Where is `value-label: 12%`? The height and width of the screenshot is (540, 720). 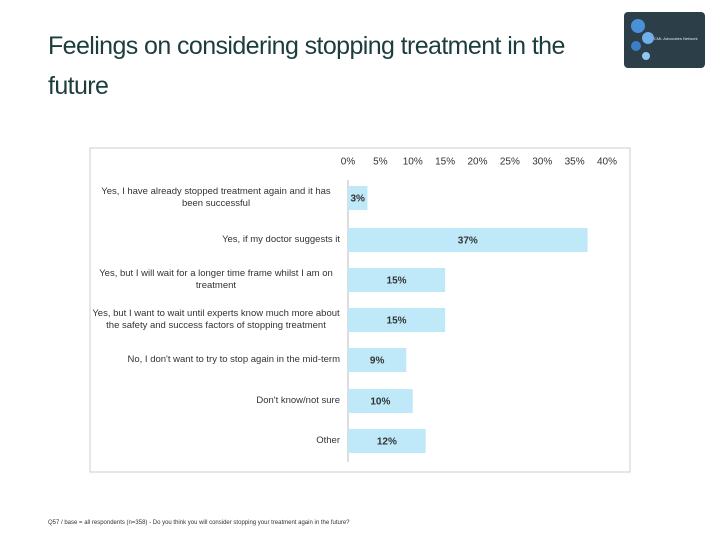
value-label: 12% is located at coordinates (387, 442).